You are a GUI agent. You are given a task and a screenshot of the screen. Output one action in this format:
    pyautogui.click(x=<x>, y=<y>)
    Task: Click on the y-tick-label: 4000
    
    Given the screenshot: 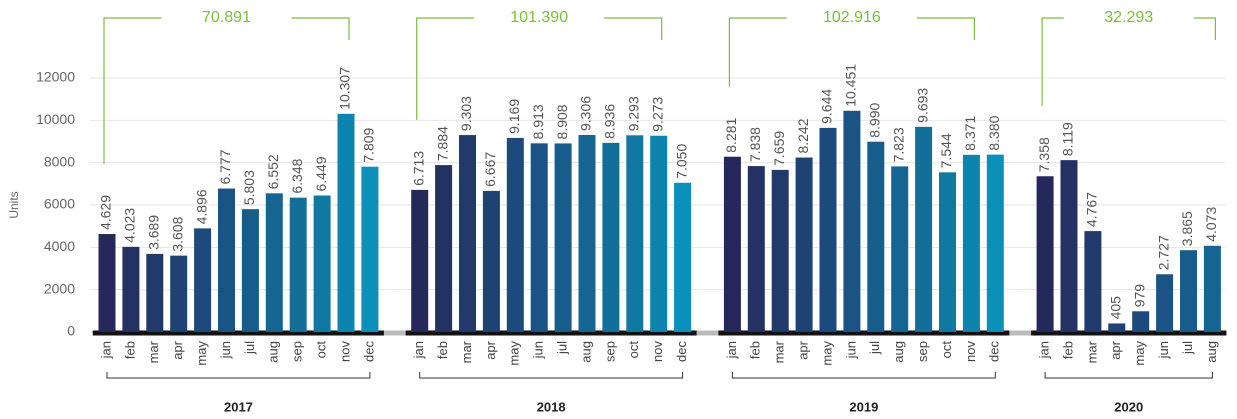 What is the action you would take?
    pyautogui.click(x=59, y=246)
    